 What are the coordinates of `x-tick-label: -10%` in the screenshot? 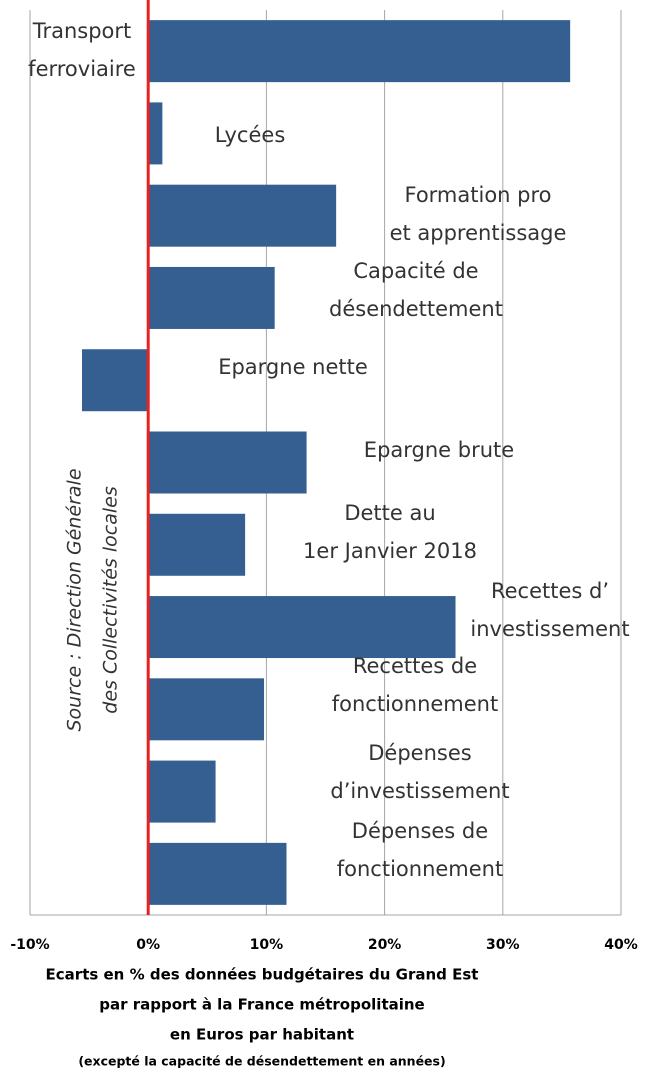 It's located at (29, 945).